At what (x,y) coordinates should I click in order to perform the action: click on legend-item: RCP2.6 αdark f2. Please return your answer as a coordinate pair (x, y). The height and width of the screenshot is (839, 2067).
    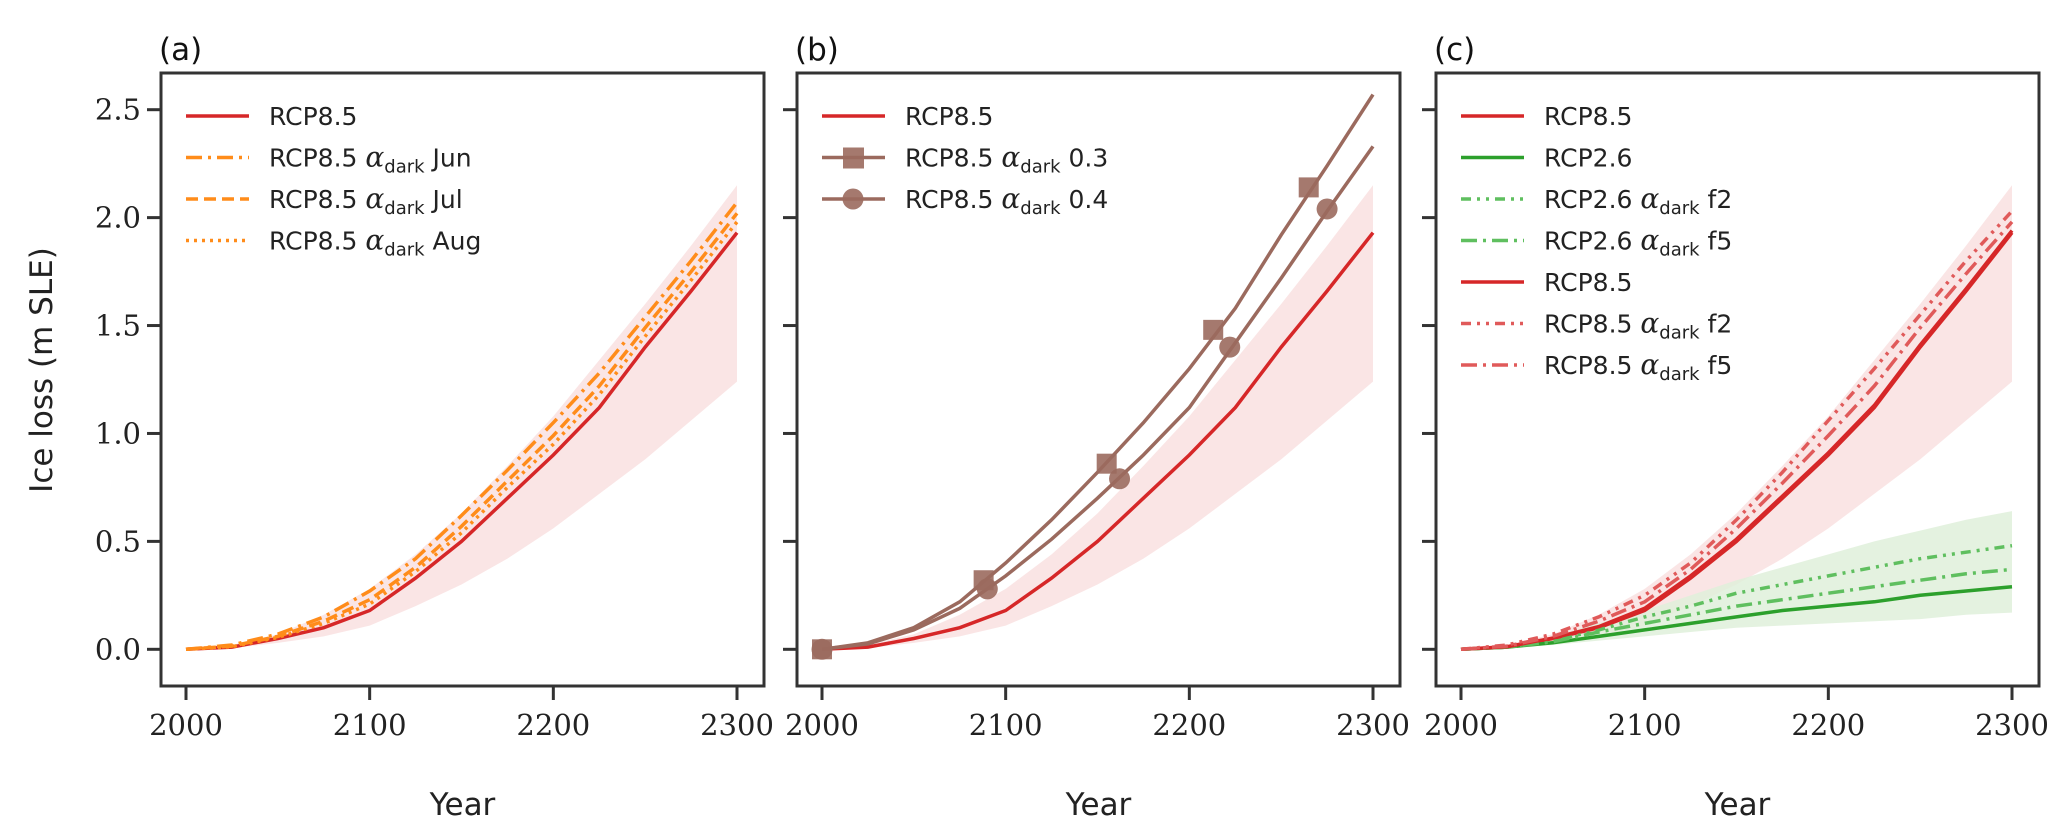
    Looking at the image, I should click on (1596, 200).